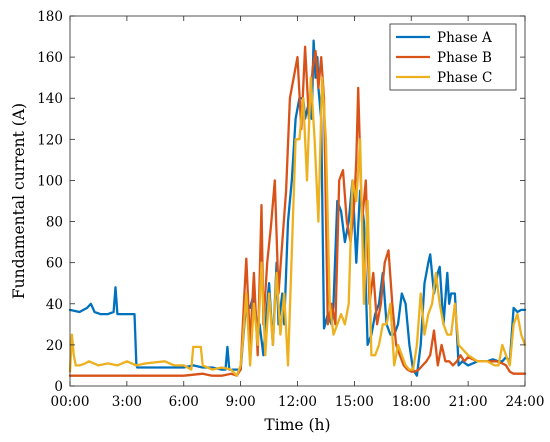 The image size is (550, 442). I want to click on x-tick-label: 9:00, so click(240, 402).